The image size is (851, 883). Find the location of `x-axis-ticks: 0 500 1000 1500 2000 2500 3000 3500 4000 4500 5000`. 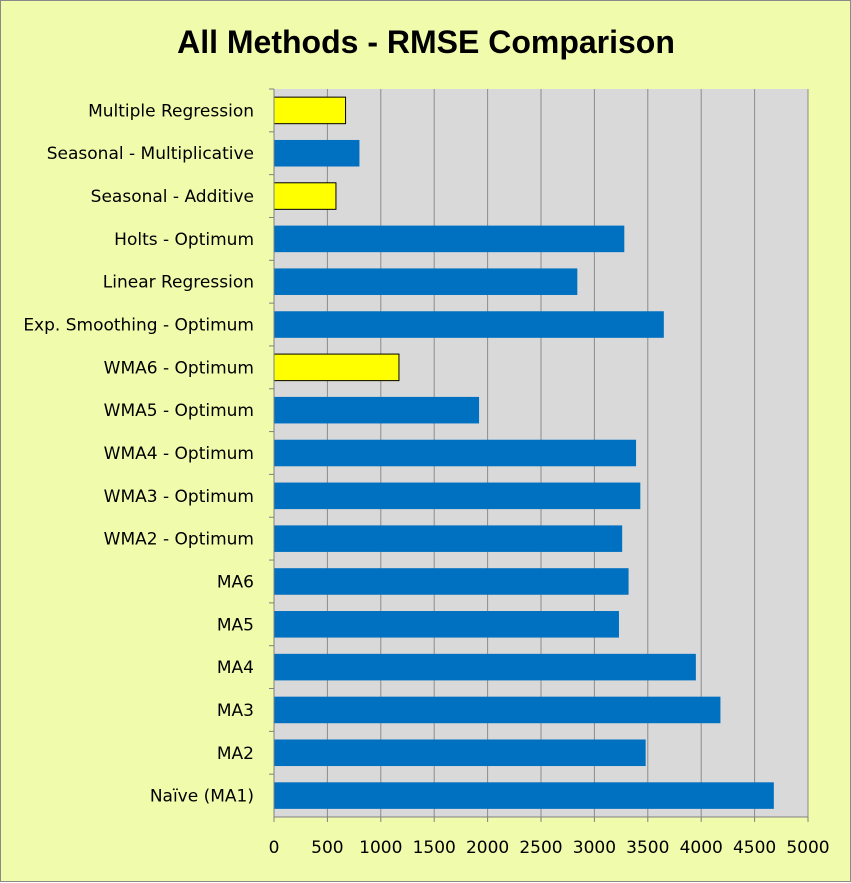

x-axis-ticks: 0 500 1000 1500 2000 2500 3000 3500 4000 4500 5000 is located at coordinates (549, 837).